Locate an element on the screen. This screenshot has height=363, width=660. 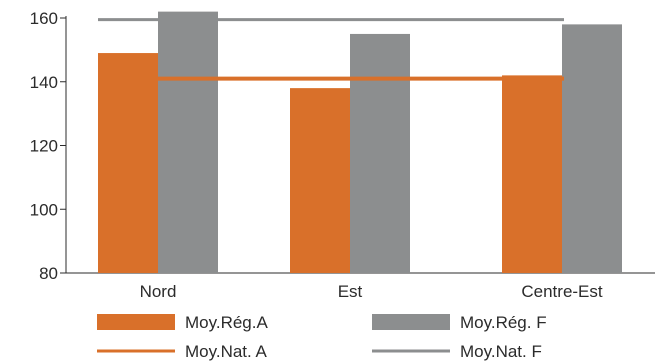
y-tick-label: 100 is located at coordinates (44, 209).